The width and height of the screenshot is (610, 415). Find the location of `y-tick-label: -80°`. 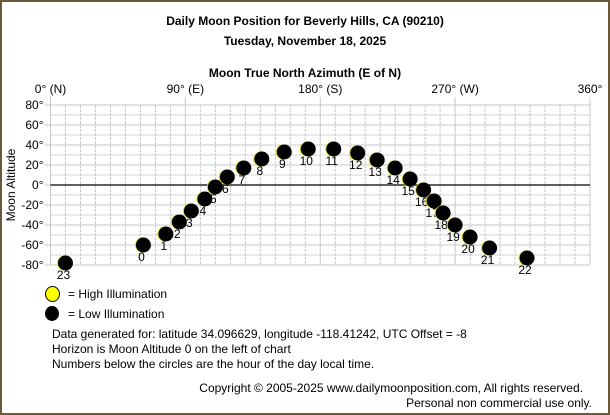

y-tick-label: -80° is located at coordinates (32, 265).